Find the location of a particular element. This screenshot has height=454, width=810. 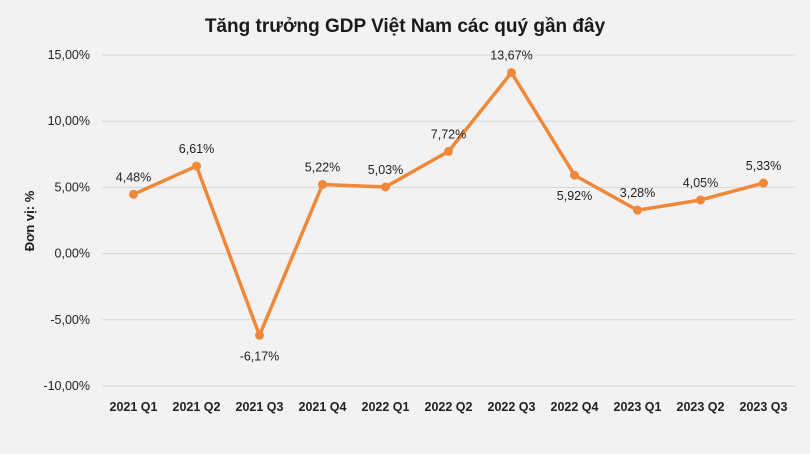

data-label: 4,05% is located at coordinates (700, 183).